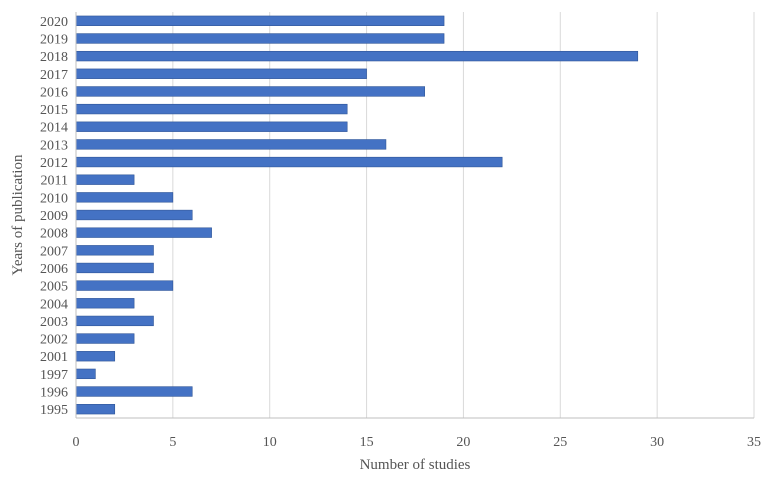 The image size is (776, 488). Describe the element at coordinates (54, 393) in the screenshot. I see `y-tick-label-1996: 1996` at that location.